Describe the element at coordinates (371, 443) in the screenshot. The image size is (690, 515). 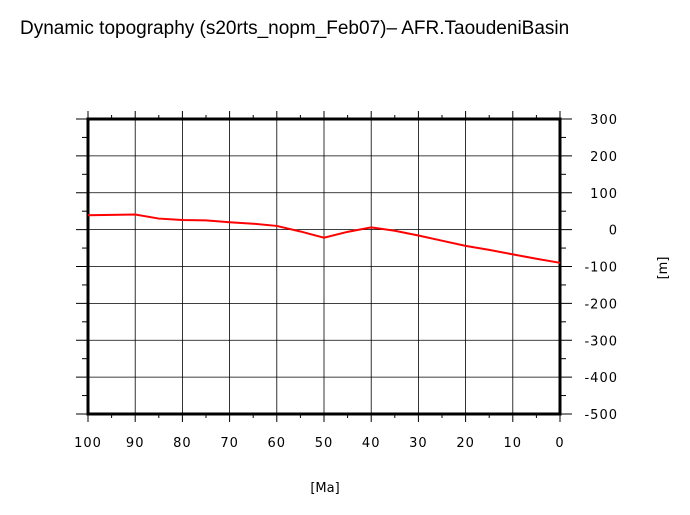
I see `x-tick-label: 40` at that location.